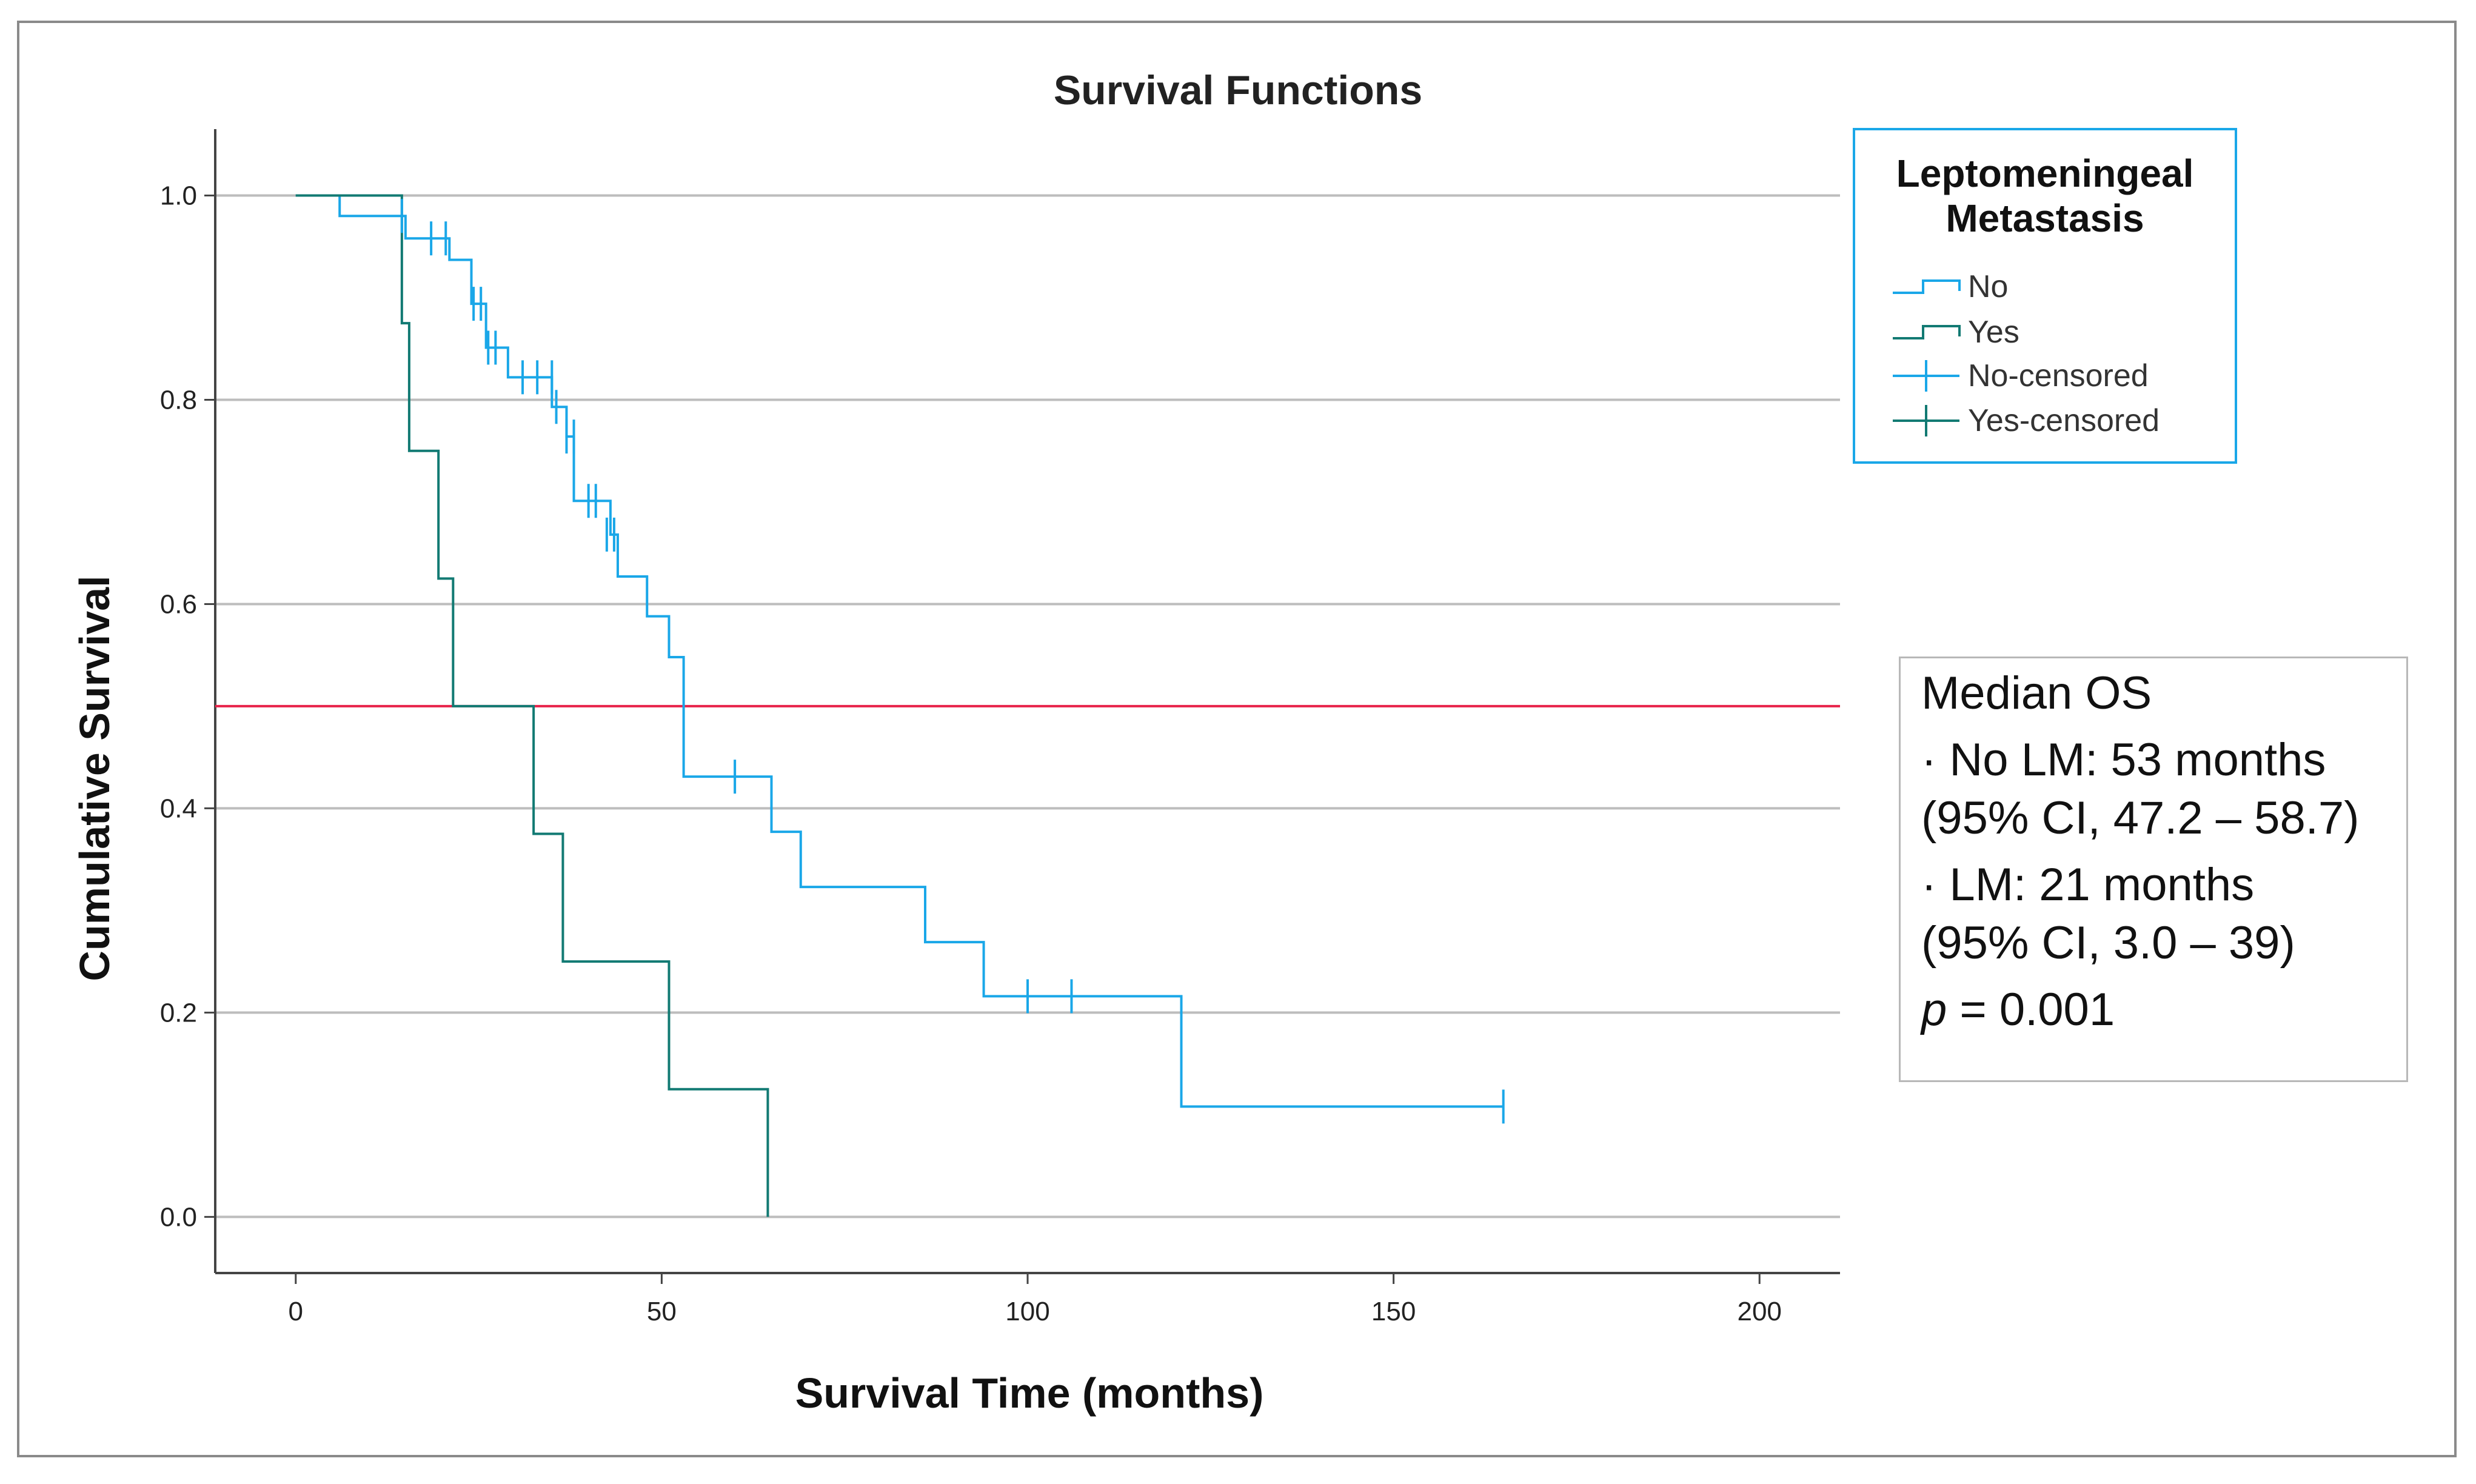 The height and width of the screenshot is (1484, 2476). Describe the element at coordinates (2088, 885) in the screenshot. I see `median-os-lm: · LM: 21 months` at that location.